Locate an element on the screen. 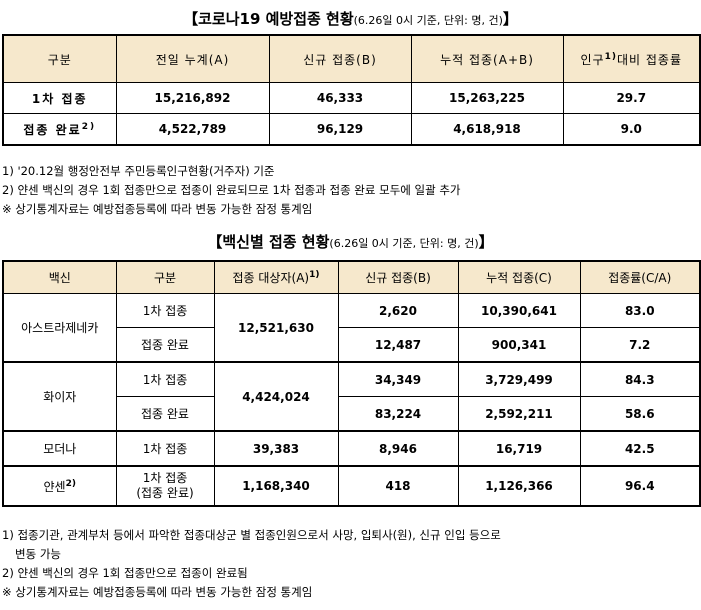  cell-new: 96,129 is located at coordinates (340, 129).